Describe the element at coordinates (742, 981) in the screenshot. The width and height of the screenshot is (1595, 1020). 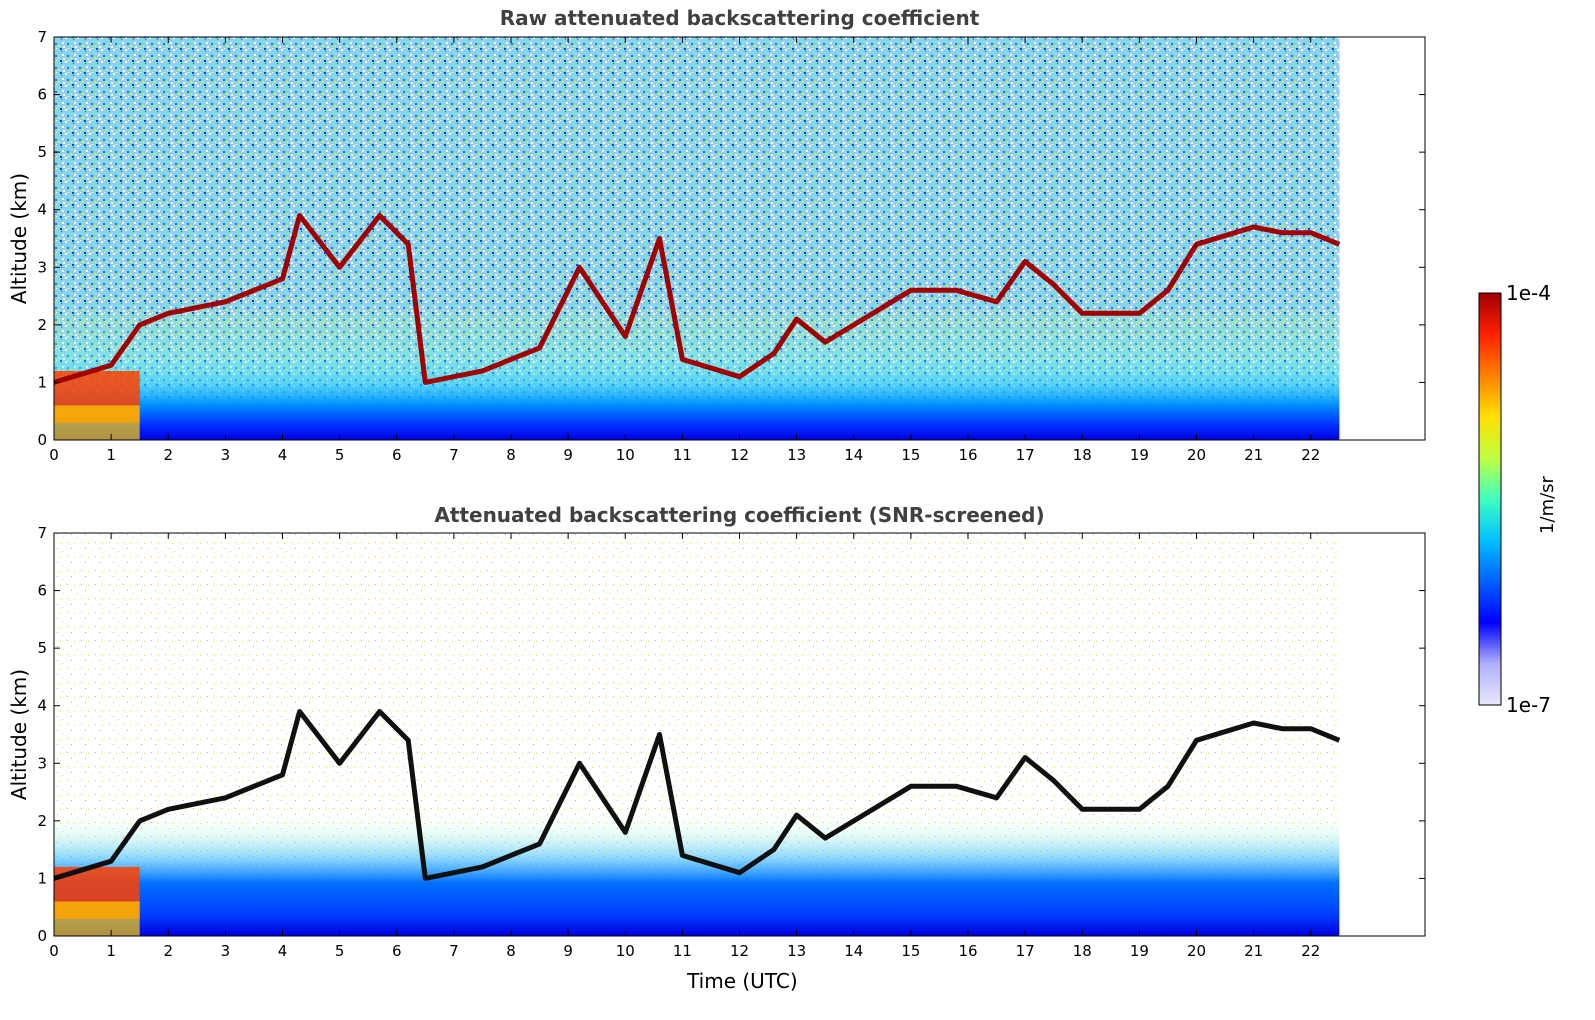
I see `x-axis-label: Time (UTC)` at that location.